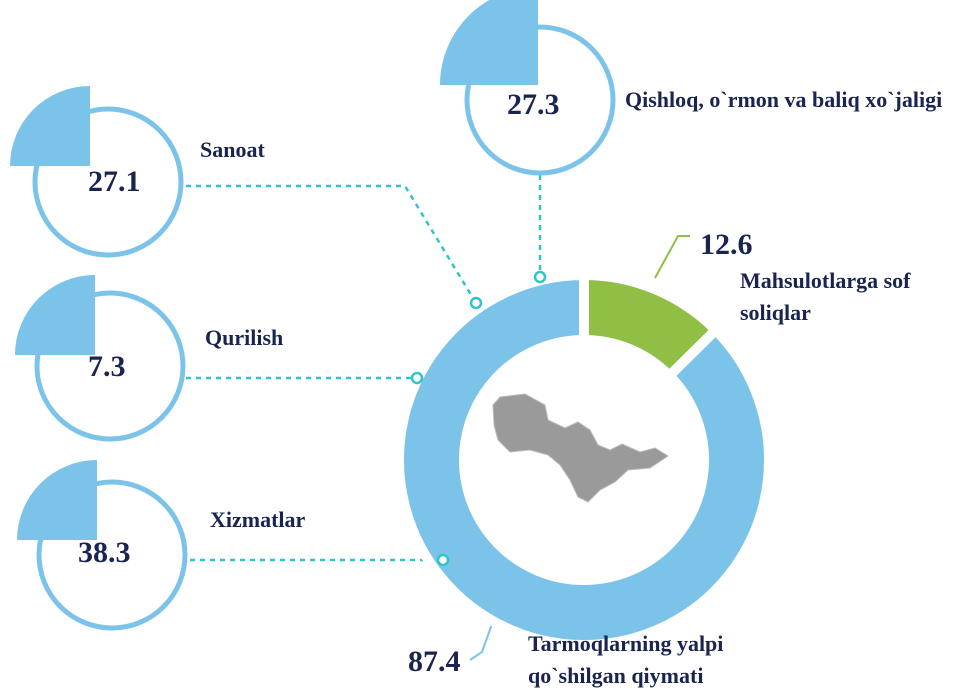  Describe the element at coordinates (332, 244) in the screenshot. I see `connector` at that location.